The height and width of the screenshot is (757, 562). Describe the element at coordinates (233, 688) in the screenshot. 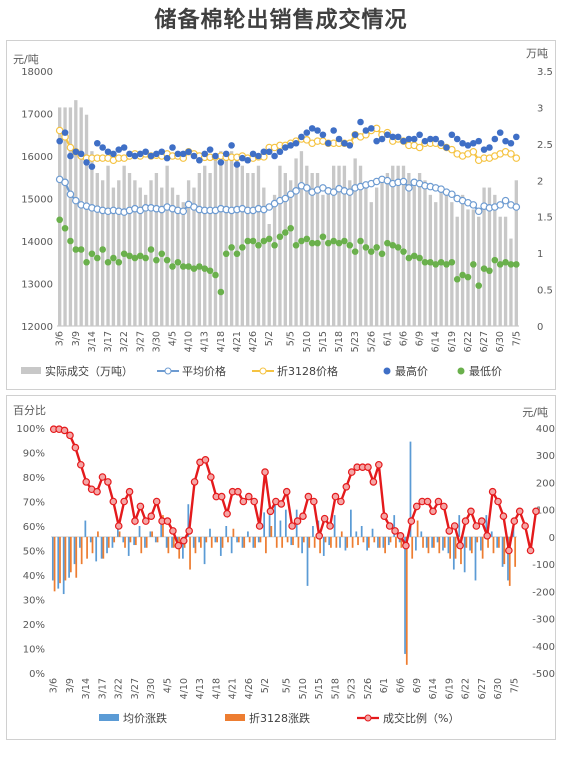

I see `x-tick-label: 4/21` at that location.